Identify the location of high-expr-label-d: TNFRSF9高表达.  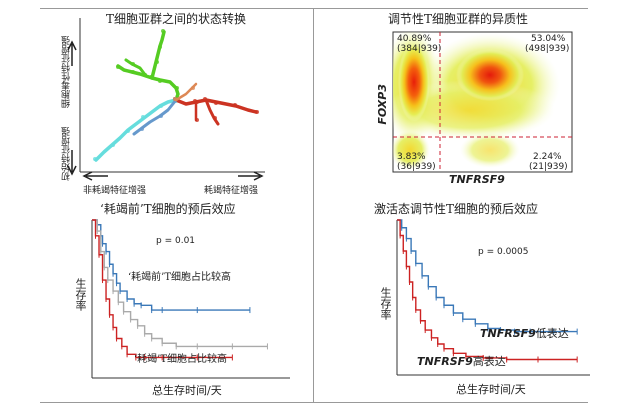
(461, 361).